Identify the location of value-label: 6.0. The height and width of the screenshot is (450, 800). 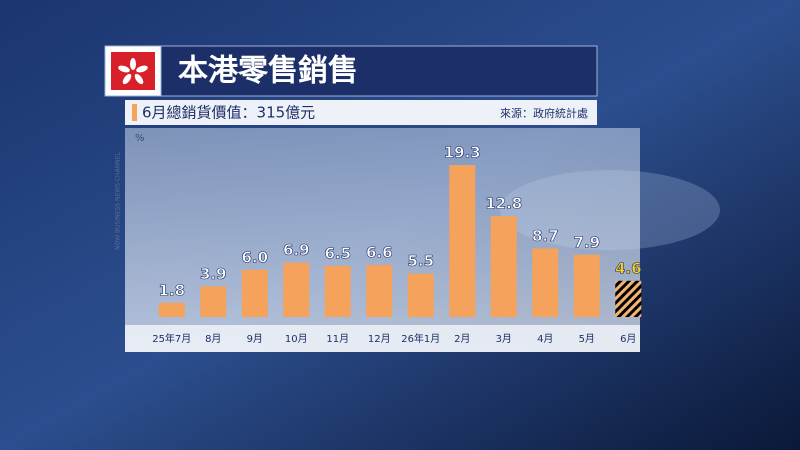
(254, 257).